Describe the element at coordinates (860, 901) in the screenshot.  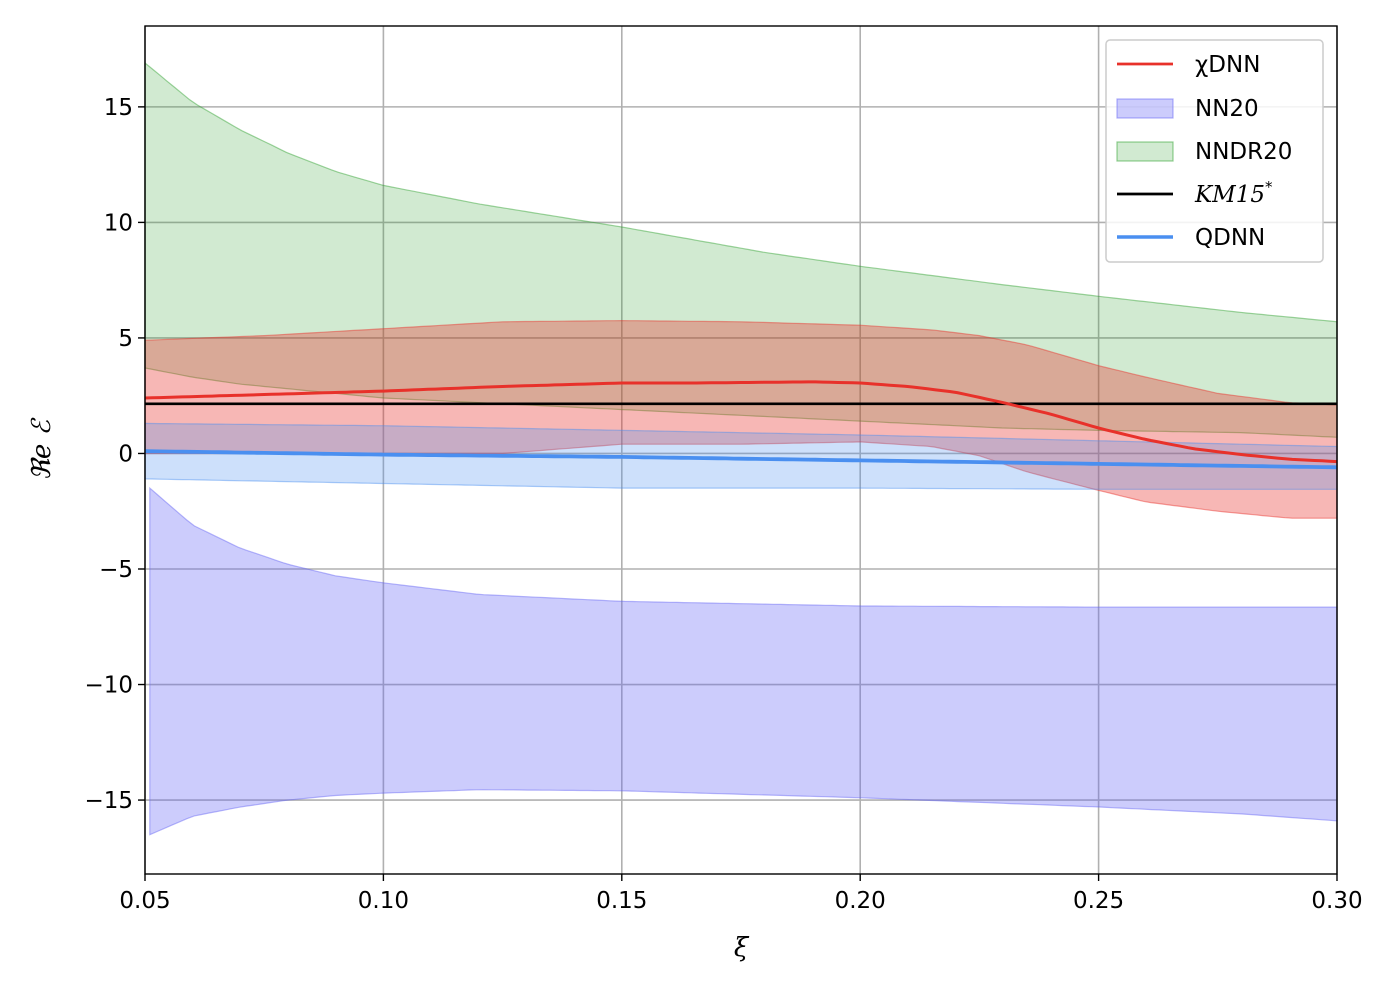
I see `x-tick-label: 0.20` at that location.